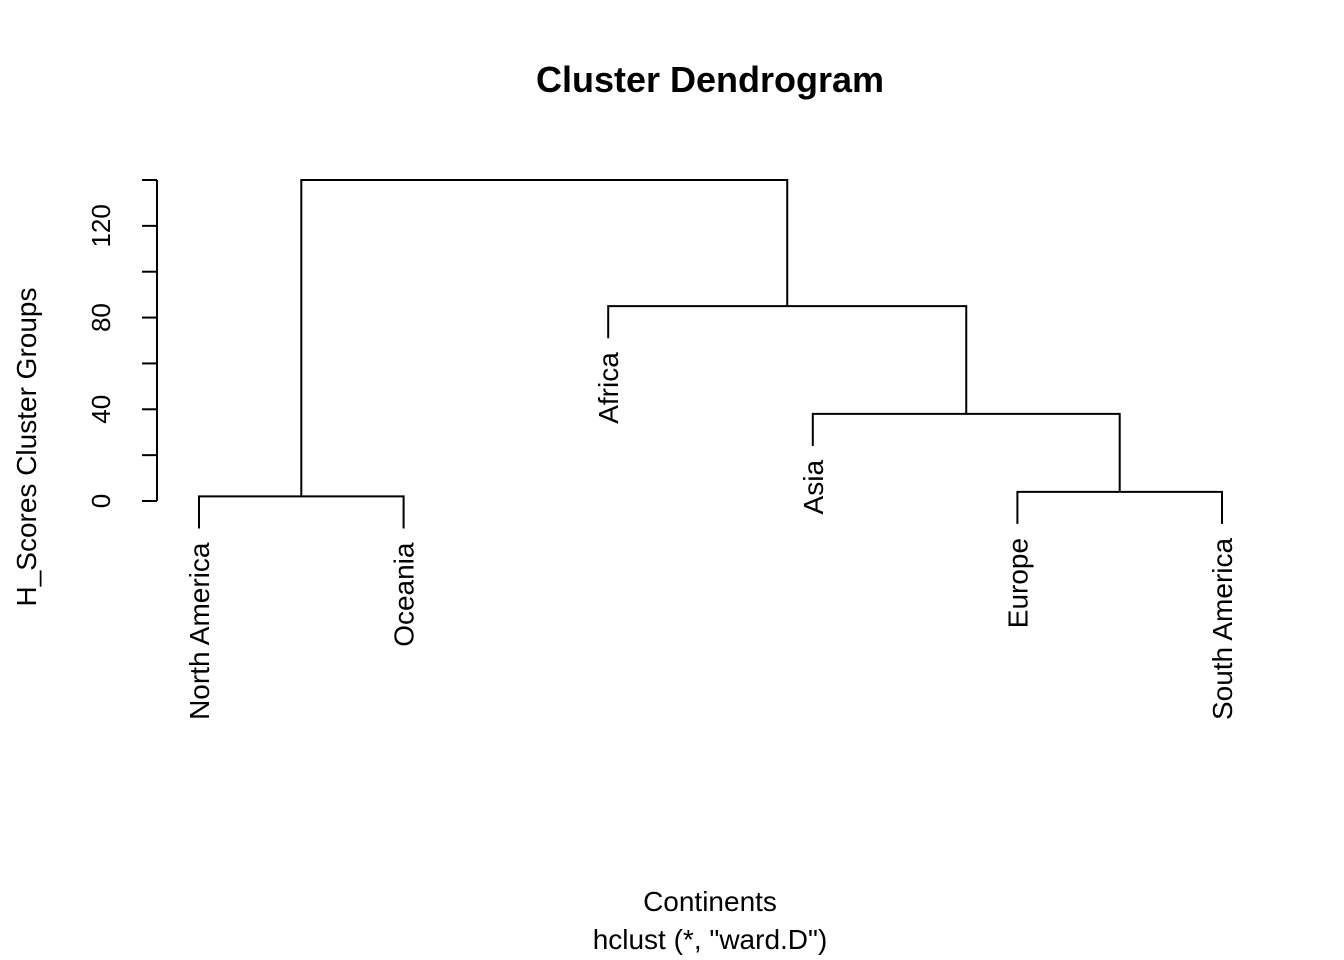 The image size is (1344, 960). I want to click on y-tick-label: 40, so click(101, 409).